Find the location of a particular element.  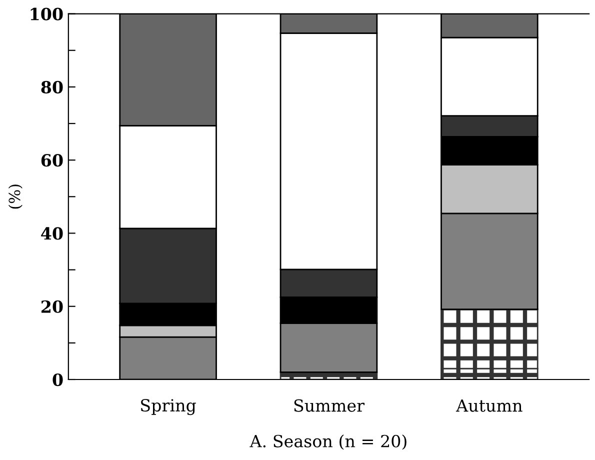

x-tick-label: Summer is located at coordinates (329, 405).